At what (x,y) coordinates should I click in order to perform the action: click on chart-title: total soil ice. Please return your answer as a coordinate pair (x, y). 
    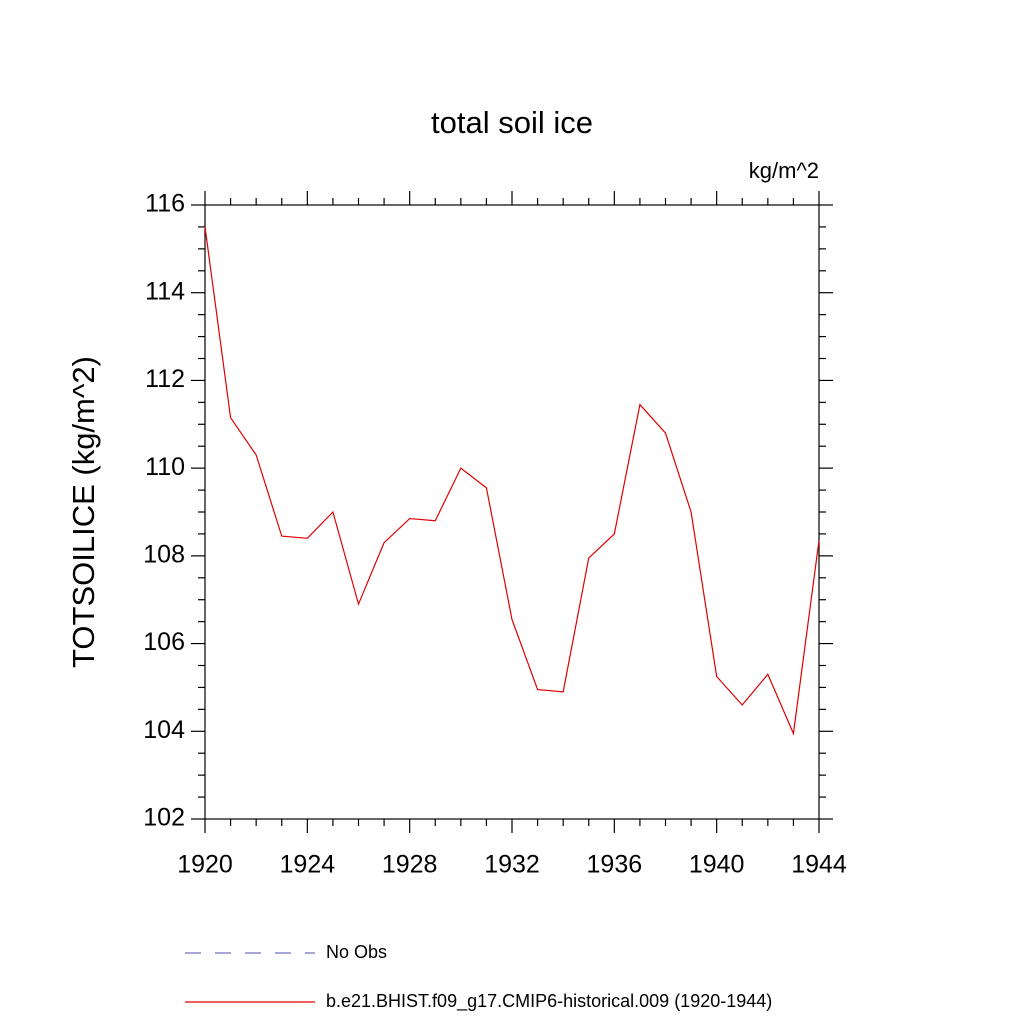
    Looking at the image, I should click on (512, 122).